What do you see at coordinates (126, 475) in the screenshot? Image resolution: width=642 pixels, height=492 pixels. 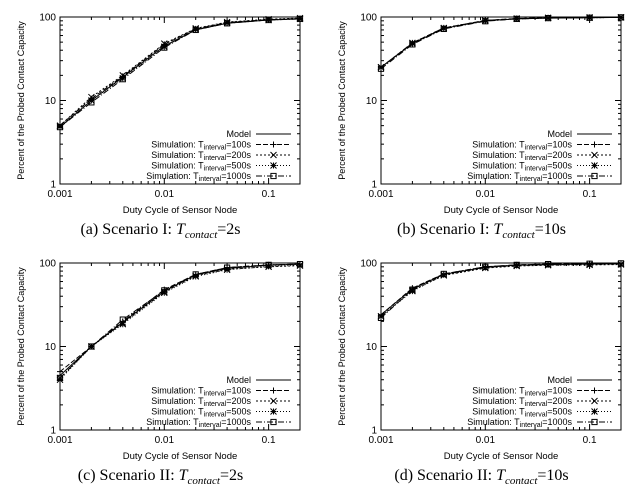 I see `caption-label: (c) Scenario II:` at bounding box center [126, 475].